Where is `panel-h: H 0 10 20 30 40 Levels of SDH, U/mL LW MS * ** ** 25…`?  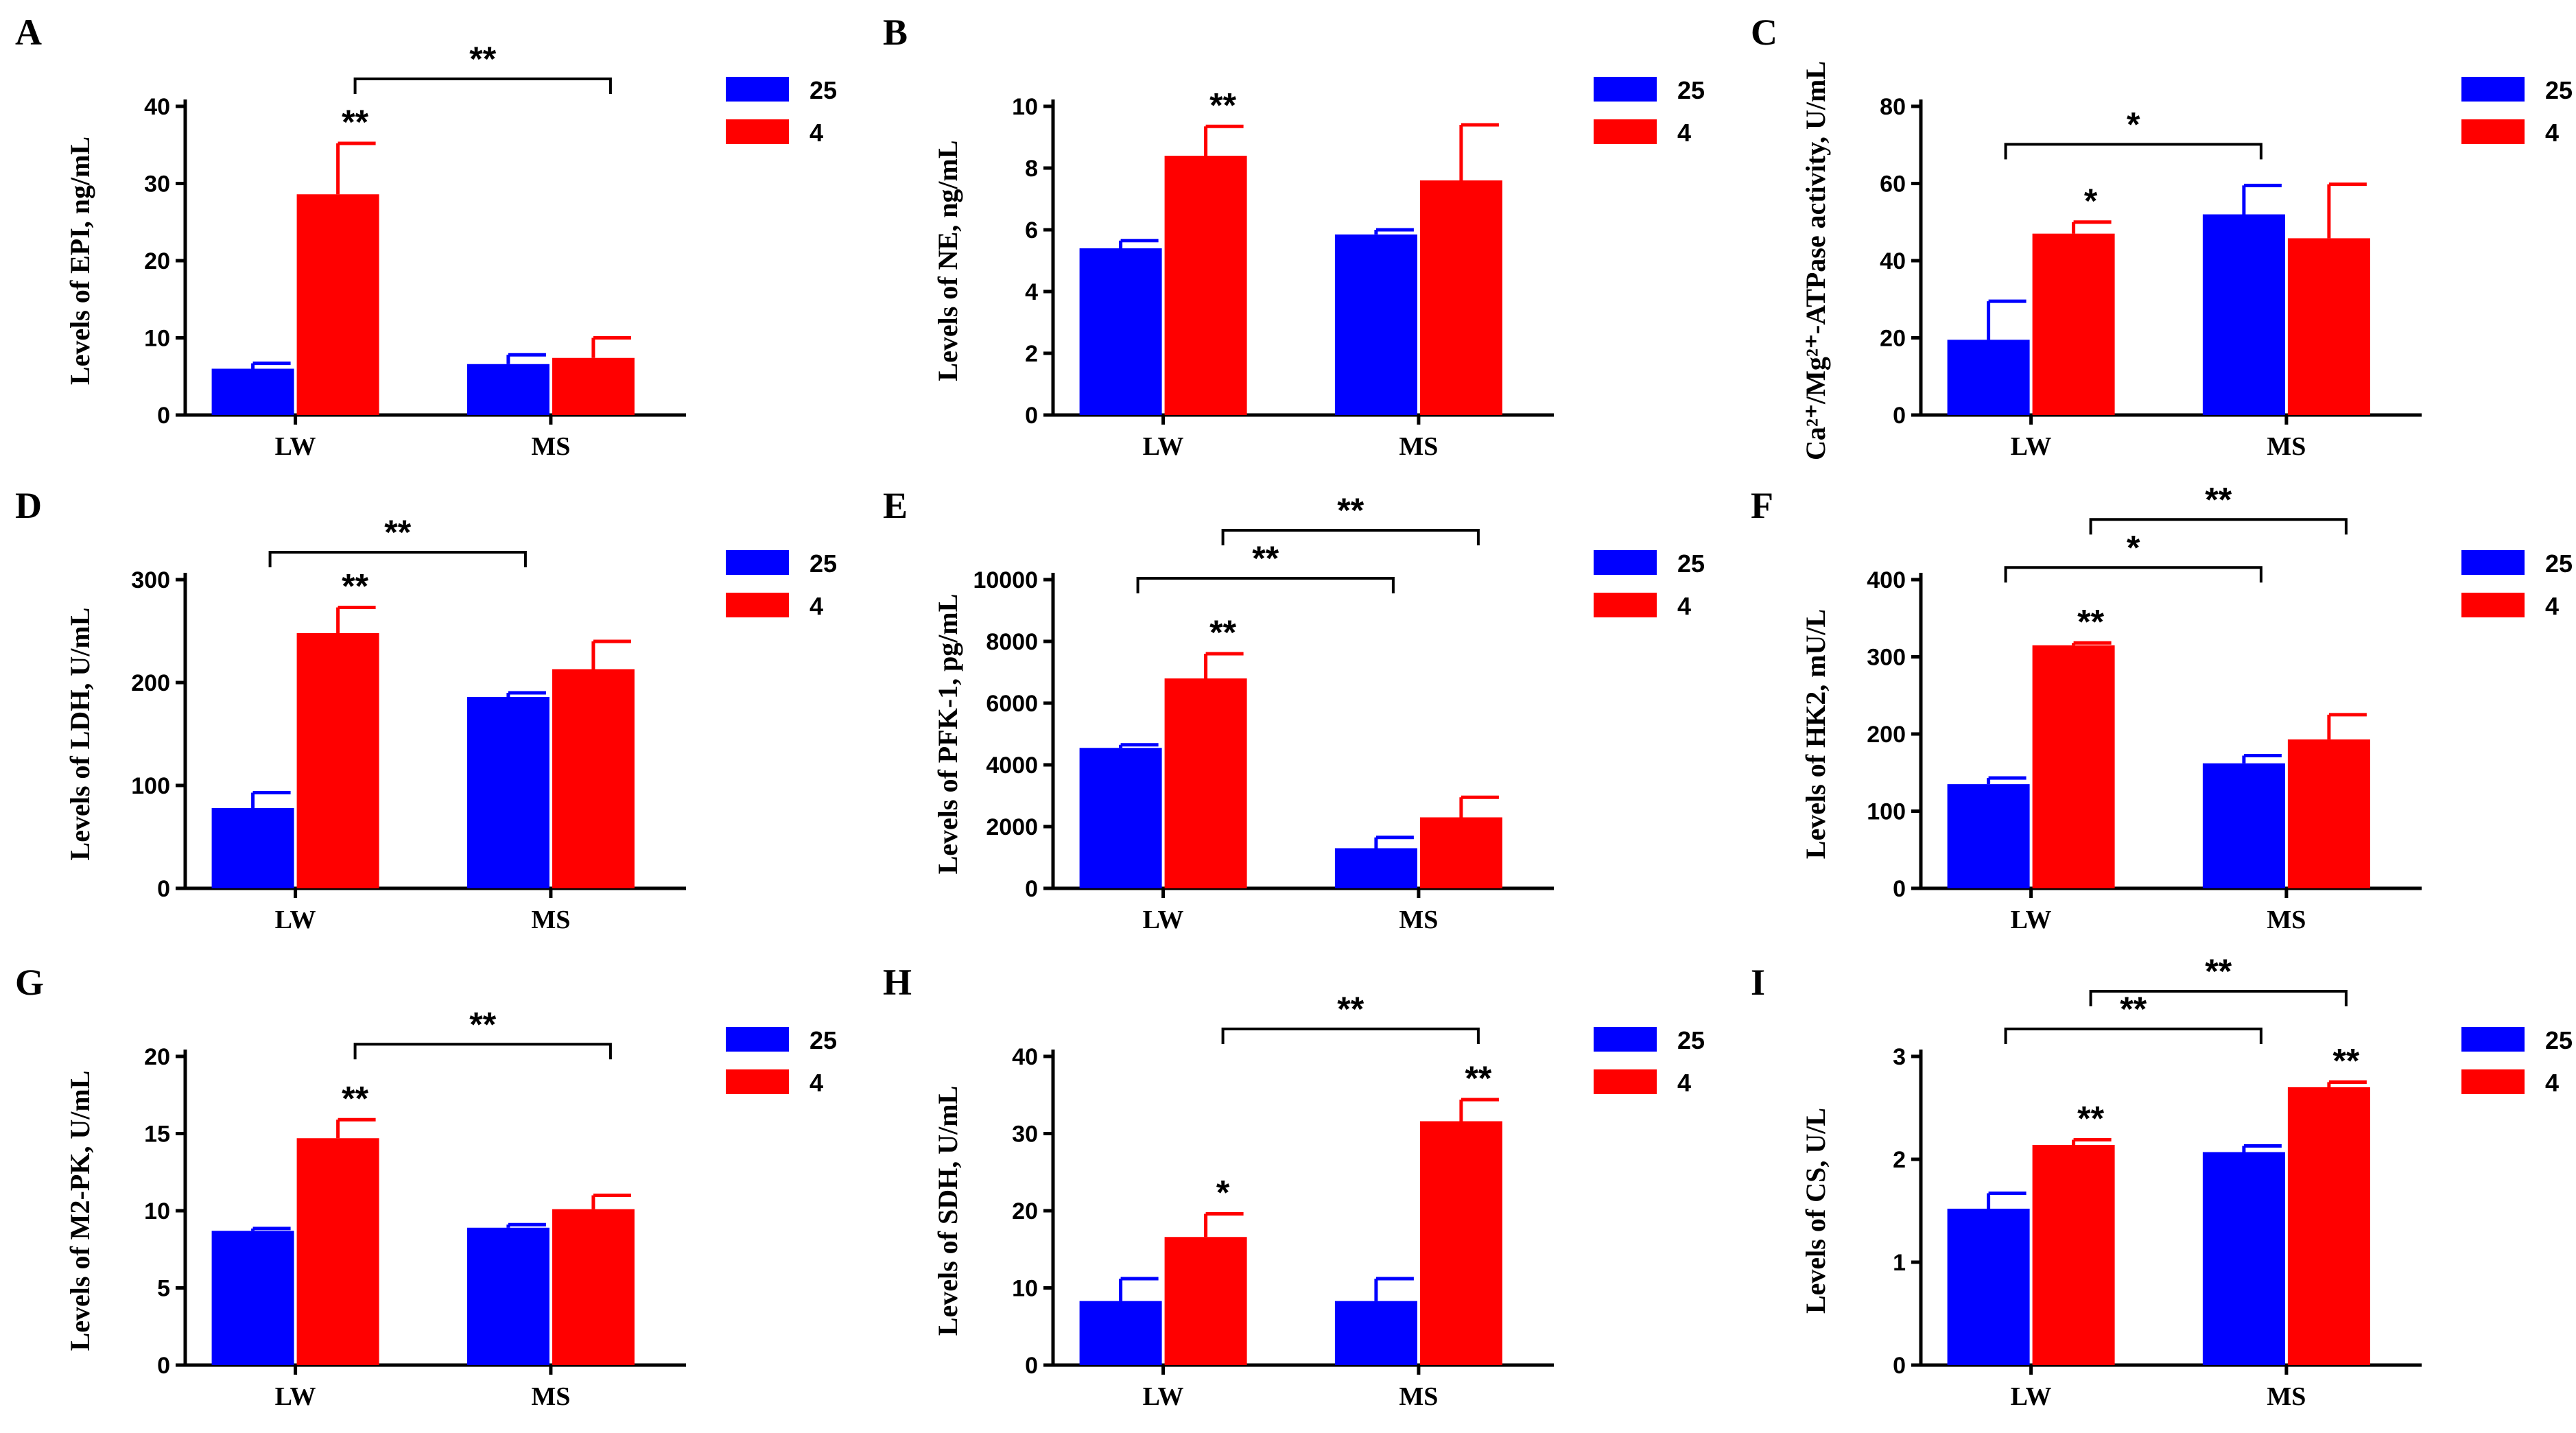
panel-h: H 0 10 20 30 40 Levels of SDH, U/mL LW MS * ** ** 25… is located at coordinates (1288, 1186).